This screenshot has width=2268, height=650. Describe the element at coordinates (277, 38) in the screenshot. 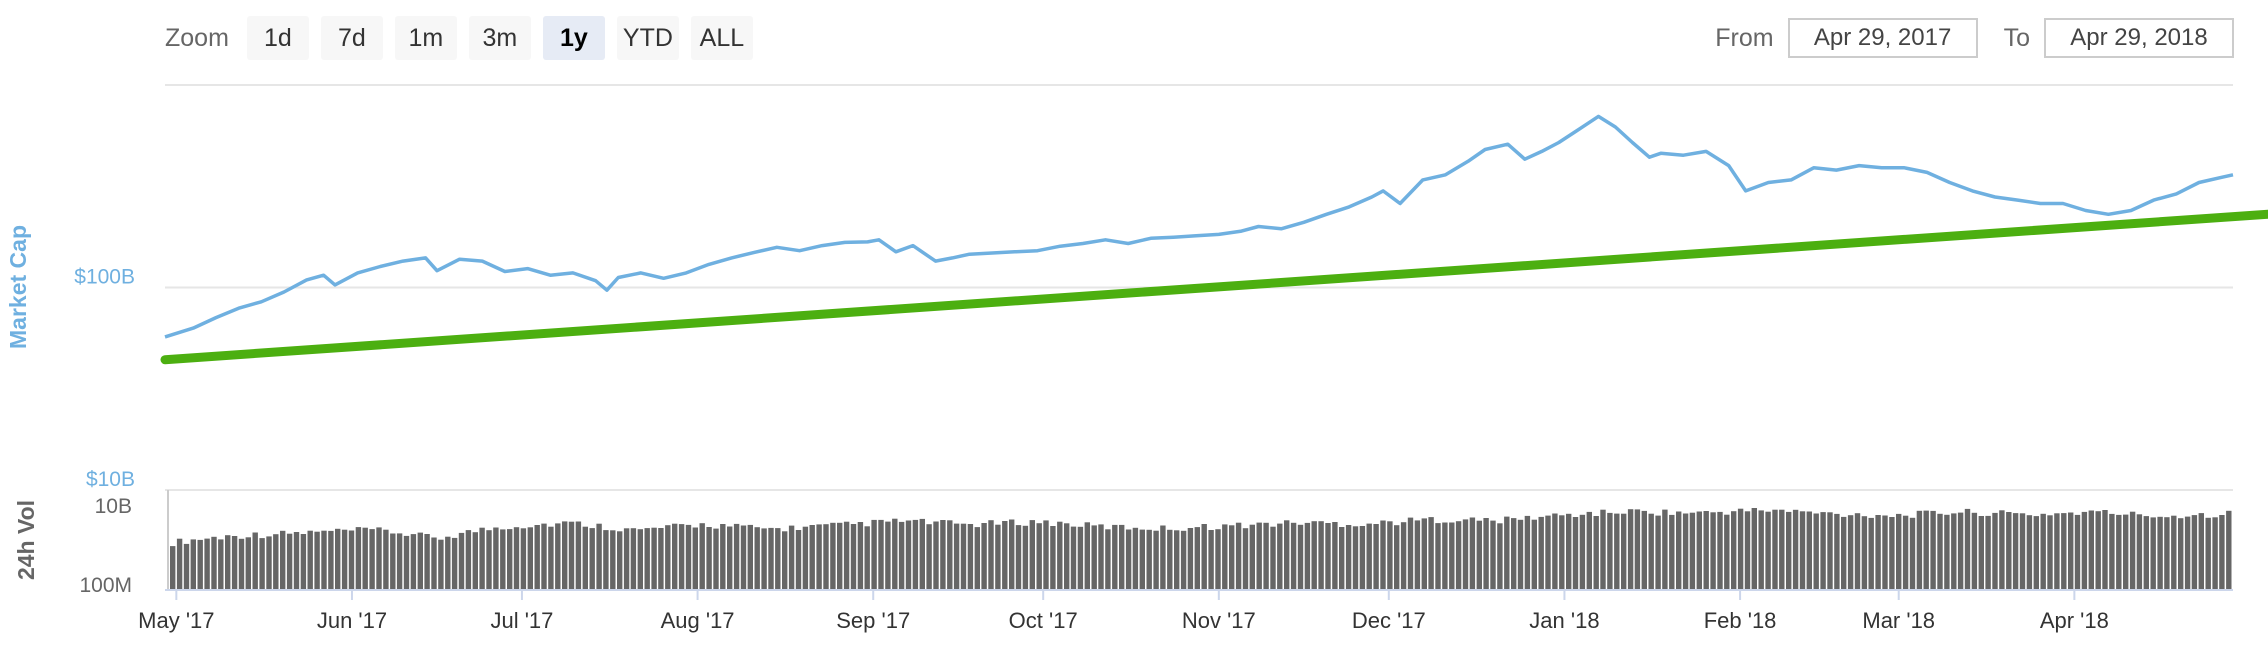

I see `zoom-1d-button: 1d` at that location.